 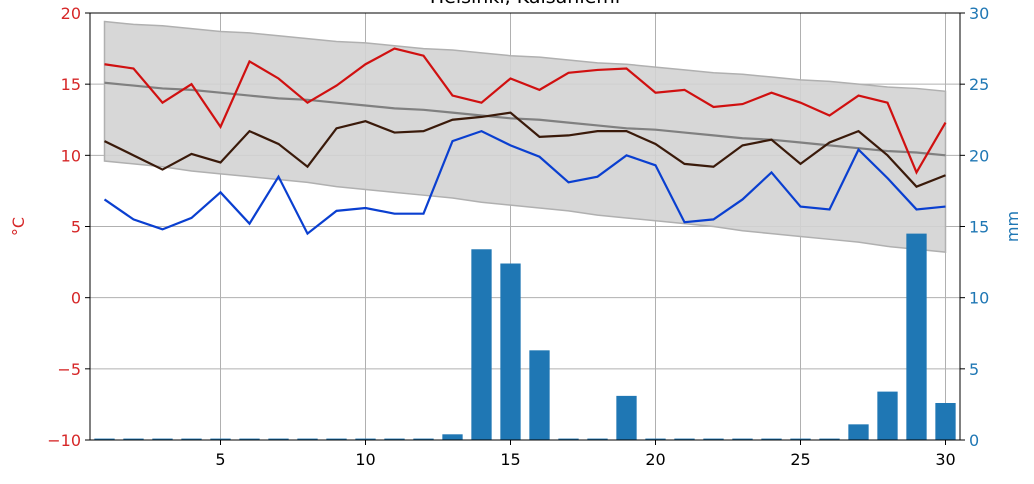 What do you see at coordinates (979, 298) in the screenshot?
I see `y2-tick-label: 10` at bounding box center [979, 298].